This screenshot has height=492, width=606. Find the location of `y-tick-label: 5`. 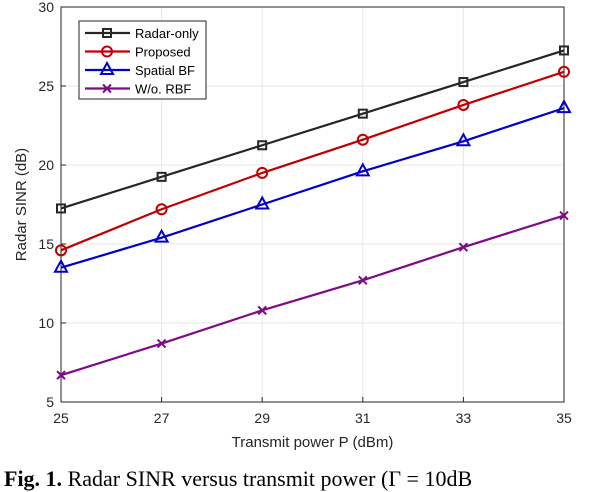

y-tick-label: 5 is located at coordinates (50, 402).